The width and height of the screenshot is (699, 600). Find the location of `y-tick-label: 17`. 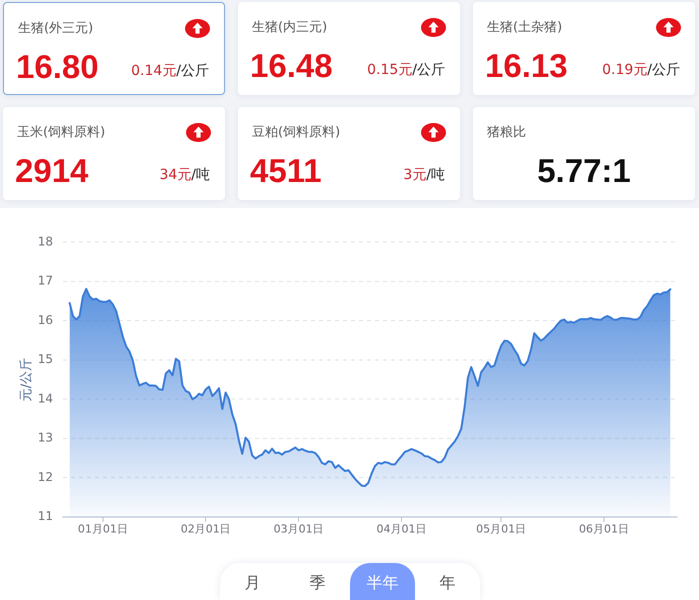

y-tick-label: 17 is located at coordinates (45, 281).